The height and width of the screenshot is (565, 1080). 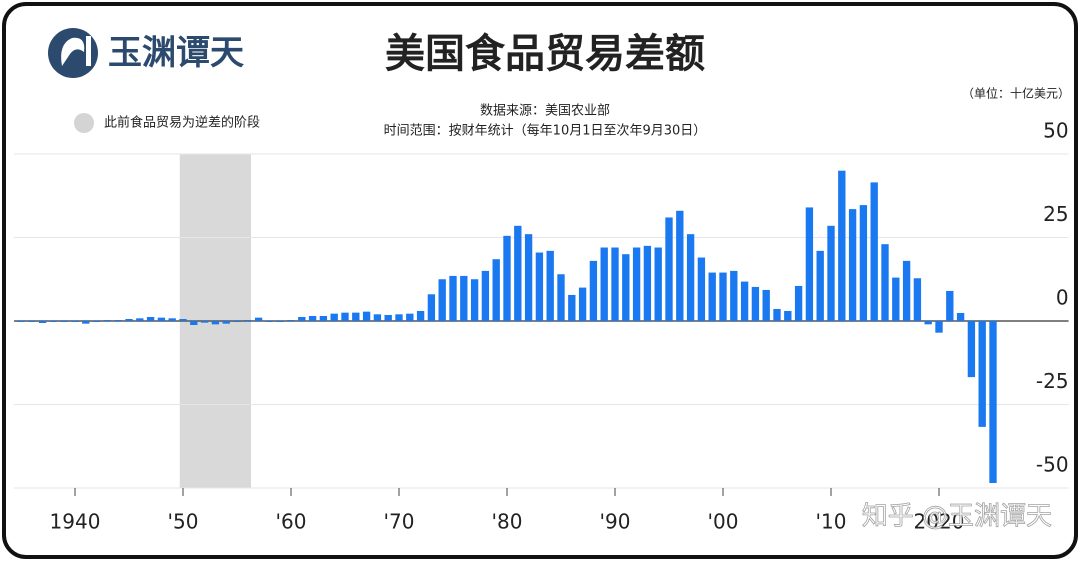 What do you see at coordinates (545, 111) in the screenshot?
I see `source: 数据来源：美国农业部` at bounding box center [545, 111].